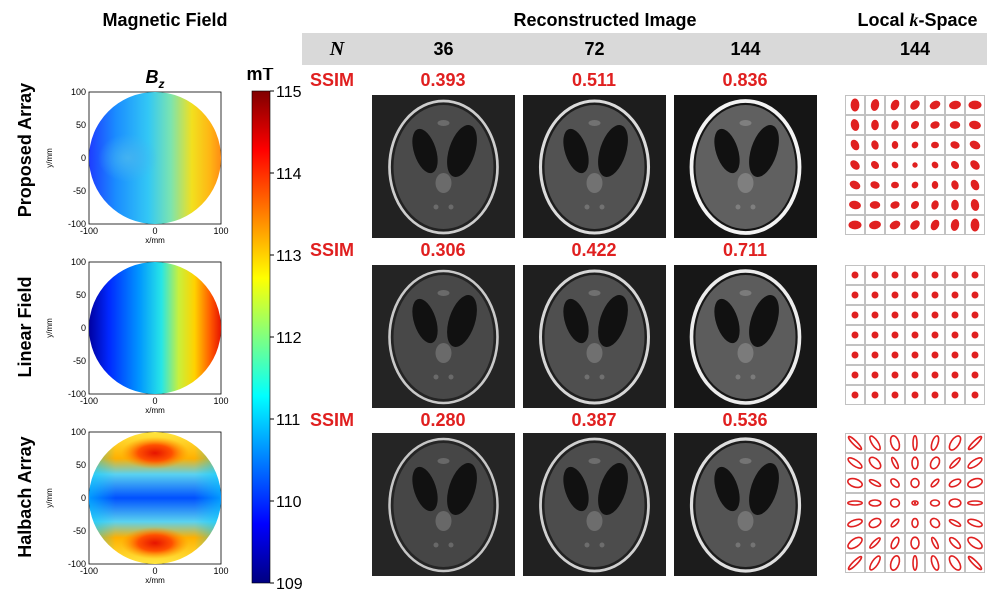 This screenshot has height=595, width=1000. What do you see at coordinates (155, 328) in the screenshot?
I see `field-plot-linear` at bounding box center [155, 328].